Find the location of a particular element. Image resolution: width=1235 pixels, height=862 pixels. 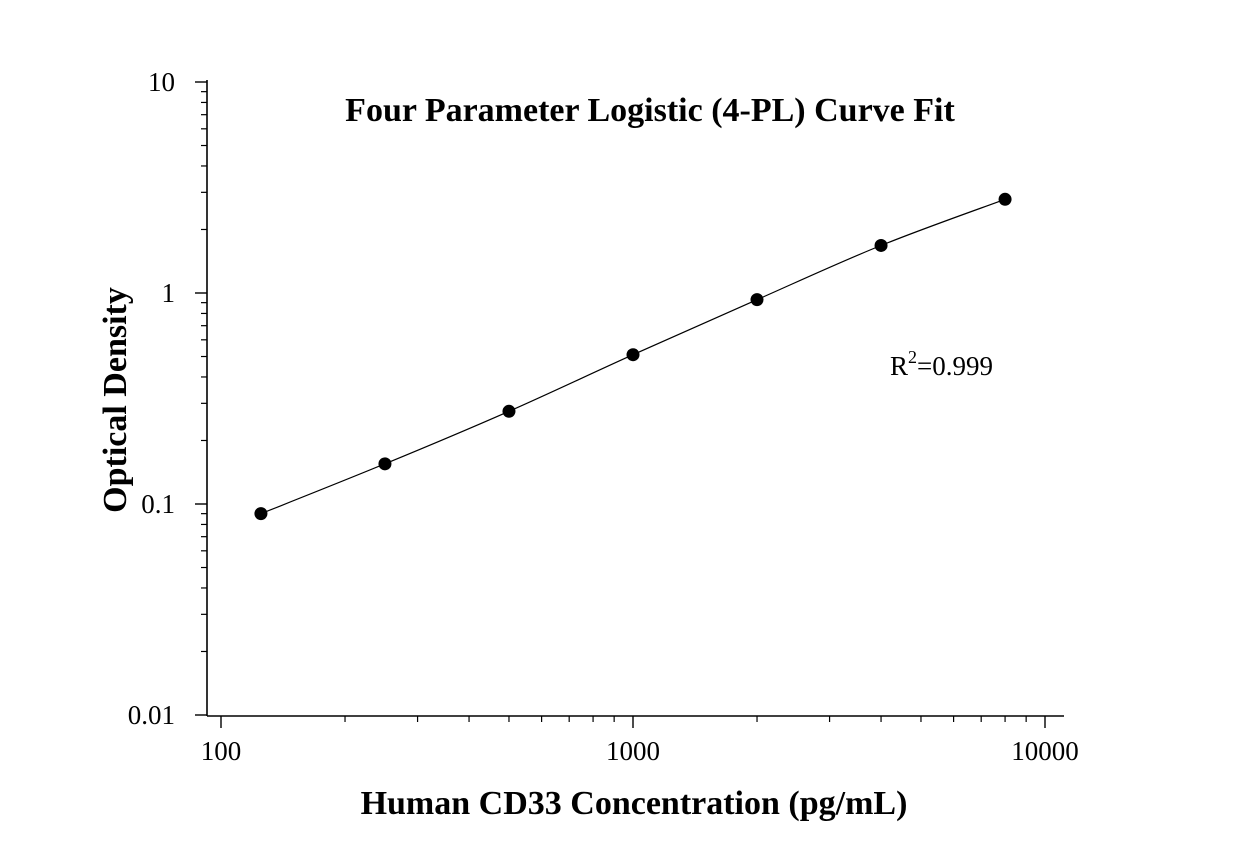

r-squared-prefix: R is located at coordinates (899, 366).